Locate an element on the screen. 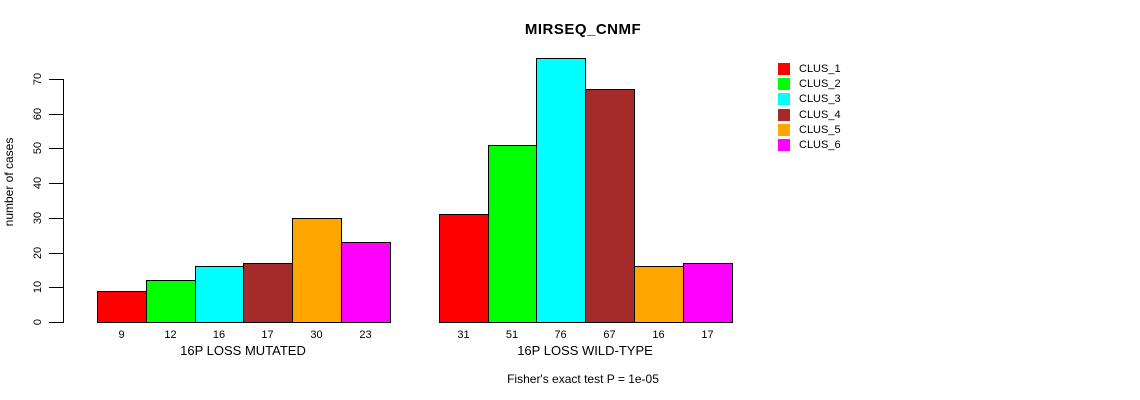 This screenshot has width=1140, height=400. y-axis-line is located at coordinates (63, 201).